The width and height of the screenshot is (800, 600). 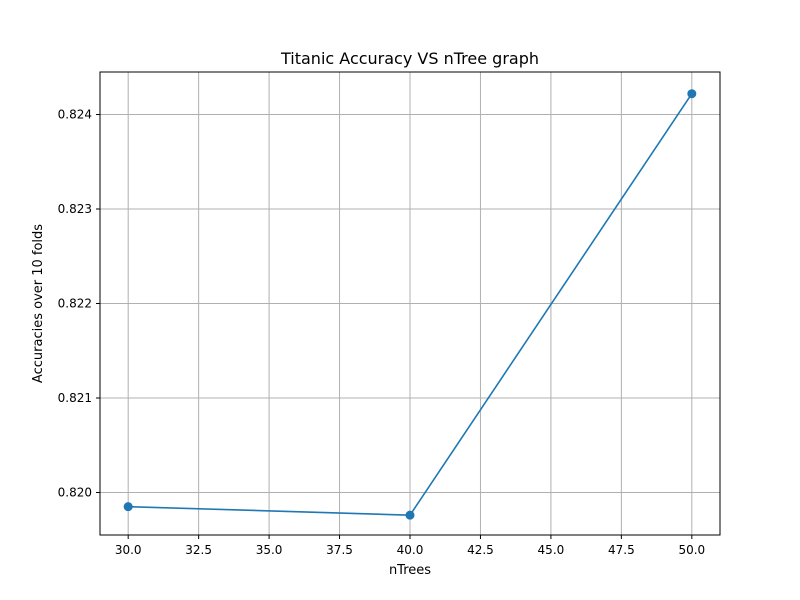 What do you see at coordinates (691, 550) in the screenshot?
I see `x-tick-label: 50.0` at bounding box center [691, 550].